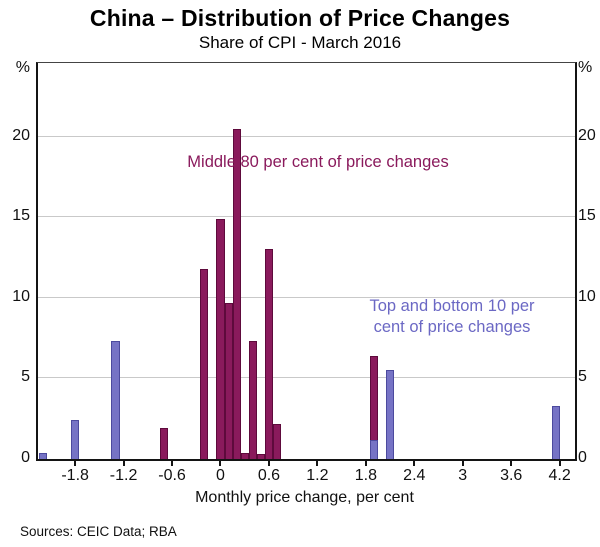 The image size is (600, 547). I want to click on x-tick-label--1.8: -1.8, so click(75, 475).